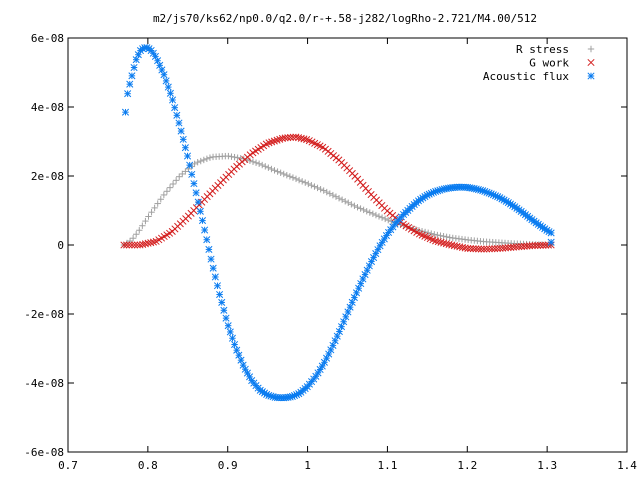 The height and width of the screenshot is (480, 640). I want to click on legend-marker, so click(591, 62).